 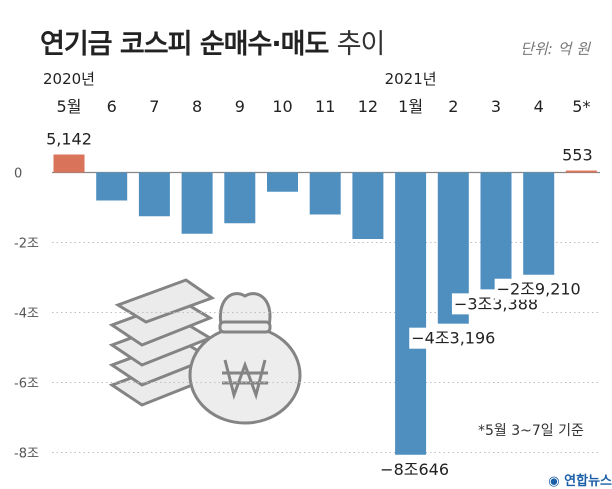 I want to click on footnote: *5월 3~7일 기준, so click(x=531, y=431).